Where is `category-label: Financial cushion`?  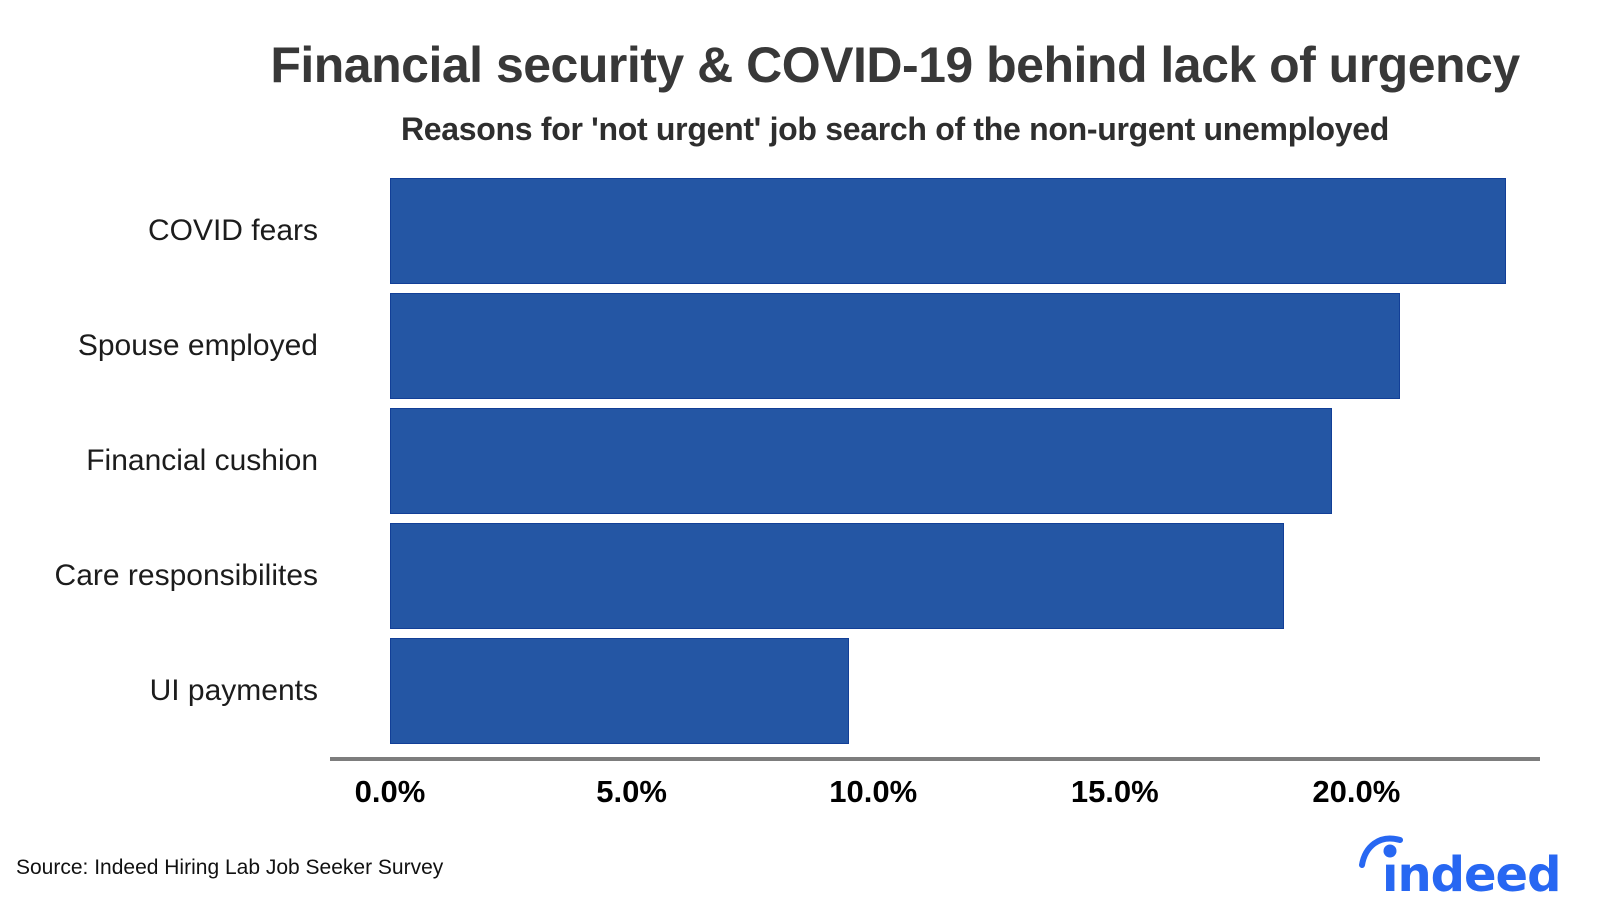
category-label: Financial cushion is located at coordinates (202, 460).